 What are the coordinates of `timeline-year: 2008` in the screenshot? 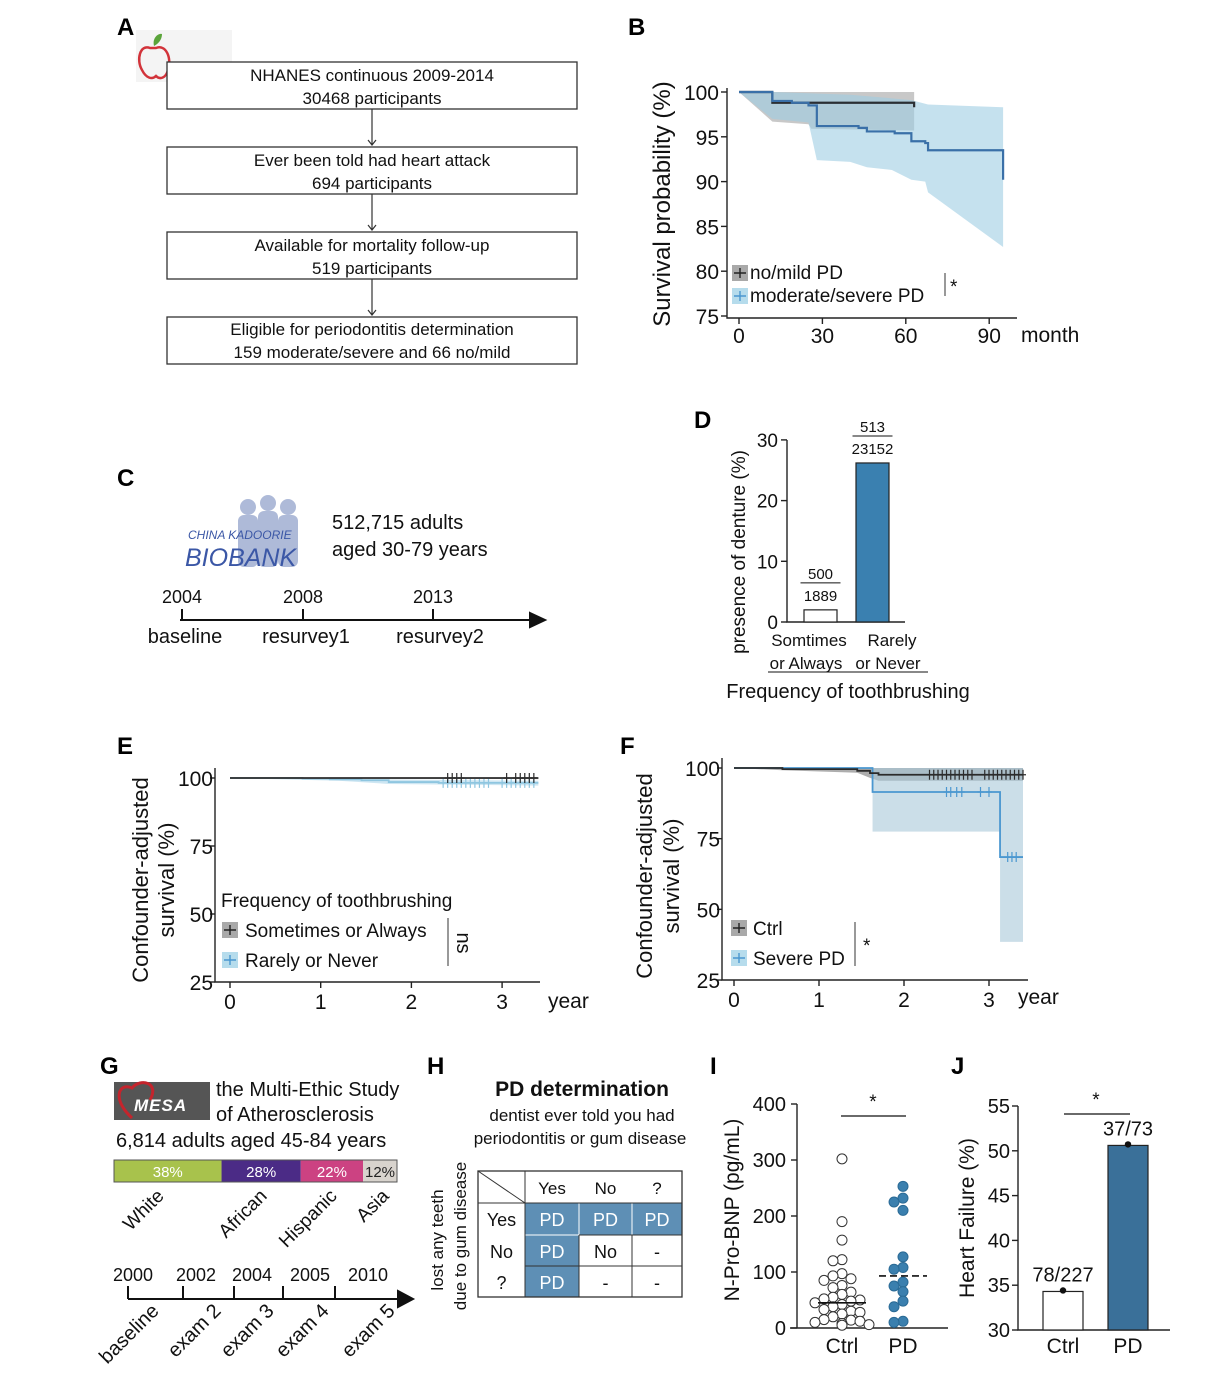 It's located at (303, 597).